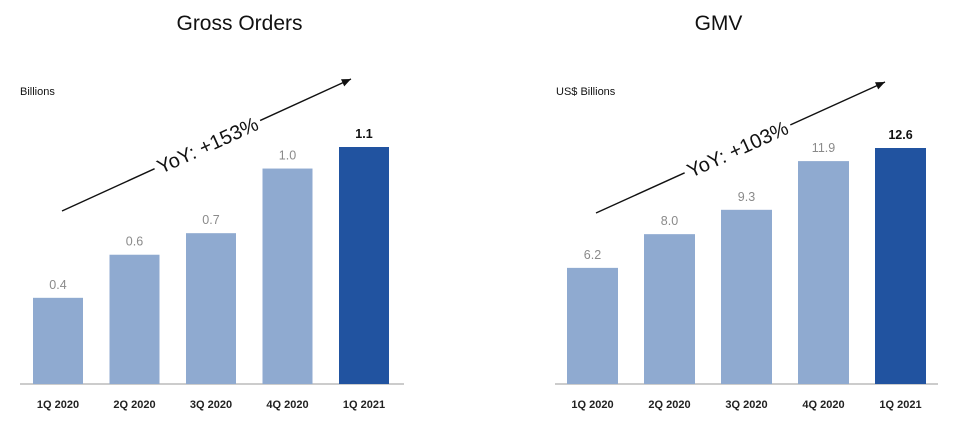 The width and height of the screenshot is (958, 442). Describe the element at coordinates (823, 148) in the screenshot. I see `bar-value-label: 11.9` at that location.